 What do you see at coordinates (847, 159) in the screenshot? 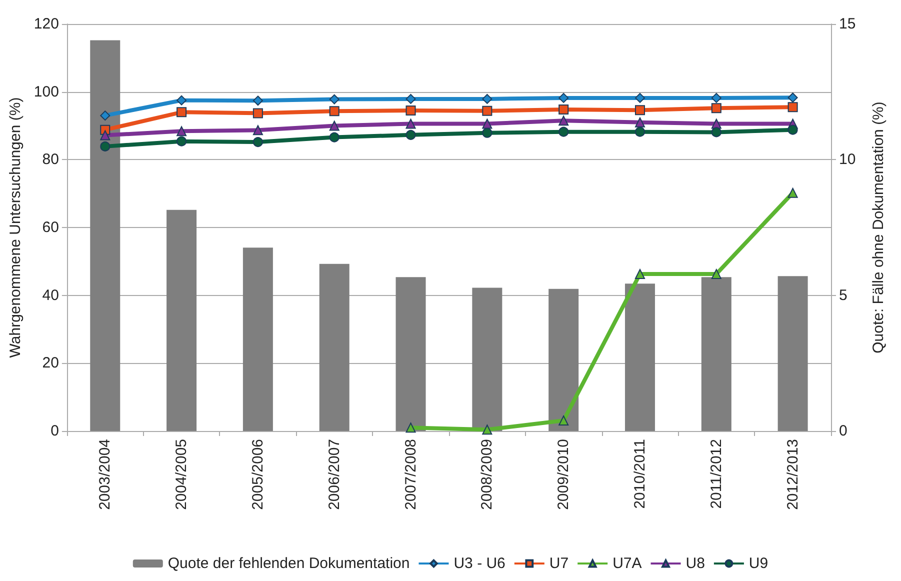
I see `y2-tick-label: 10` at bounding box center [847, 159].